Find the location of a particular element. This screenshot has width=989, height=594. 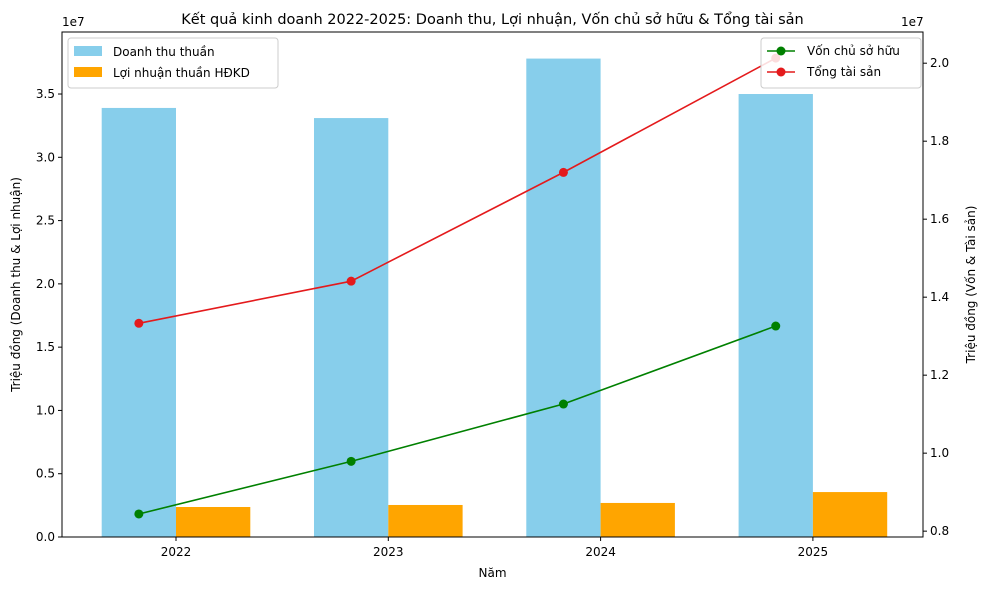

legend-label: Lợi nhuận thuần HĐKD is located at coordinates (181, 73).